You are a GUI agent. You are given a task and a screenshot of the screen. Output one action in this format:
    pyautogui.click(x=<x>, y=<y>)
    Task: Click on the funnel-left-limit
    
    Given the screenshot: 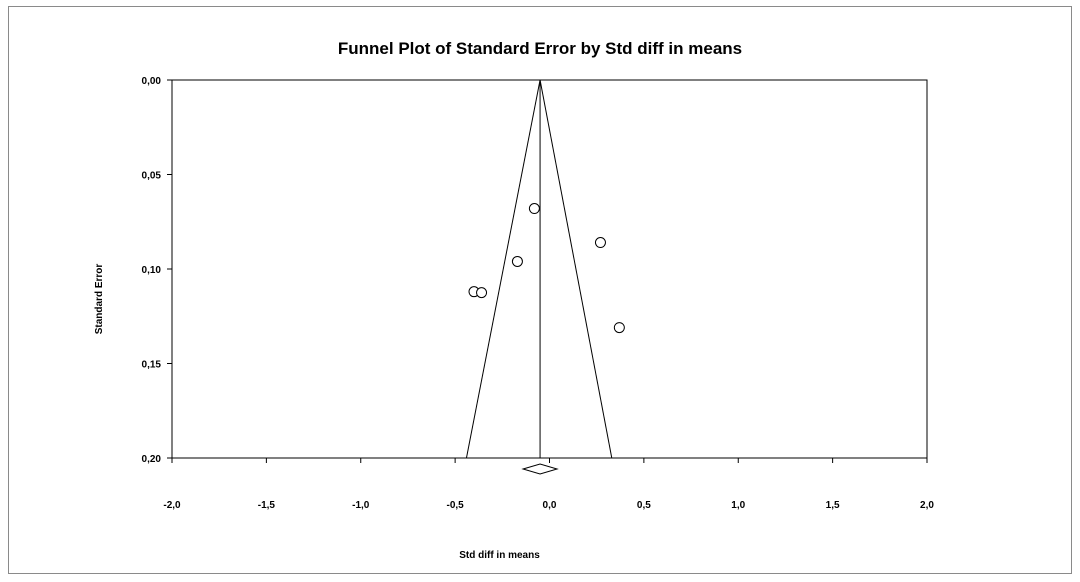 What is the action you would take?
    pyautogui.click(x=503, y=269)
    